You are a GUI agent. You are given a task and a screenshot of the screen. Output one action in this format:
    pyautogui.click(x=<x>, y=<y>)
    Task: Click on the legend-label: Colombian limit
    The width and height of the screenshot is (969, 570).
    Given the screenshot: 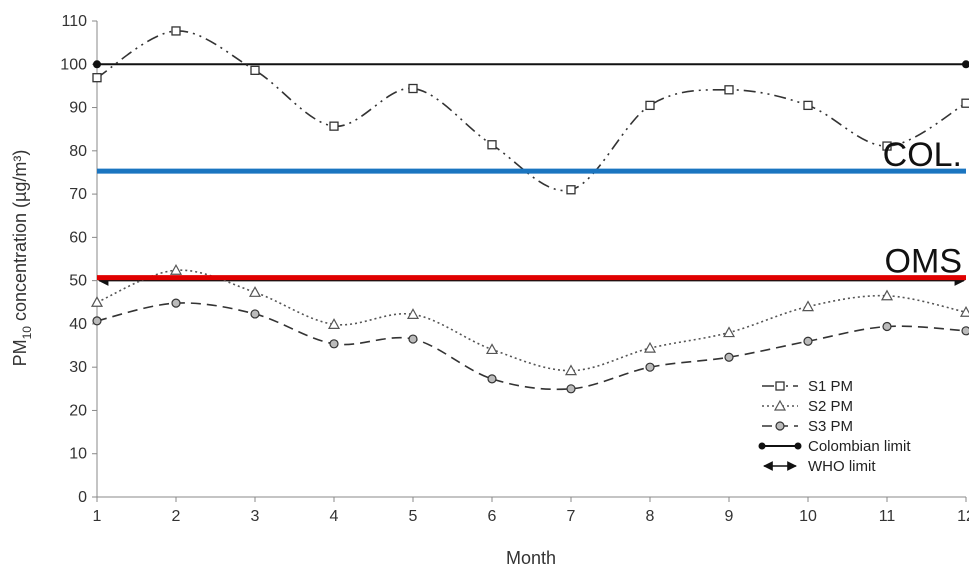 What is the action you would take?
    pyautogui.click(x=859, y=446)
    